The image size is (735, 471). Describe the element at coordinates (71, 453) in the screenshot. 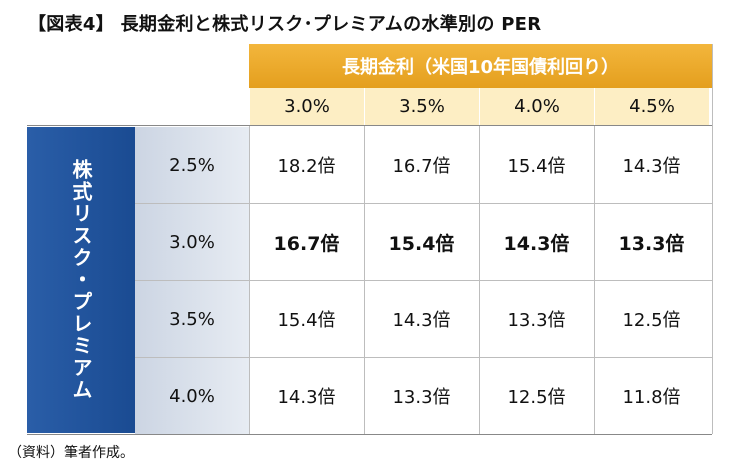

I see `source-note: （資料）筆者作成。` at that location.